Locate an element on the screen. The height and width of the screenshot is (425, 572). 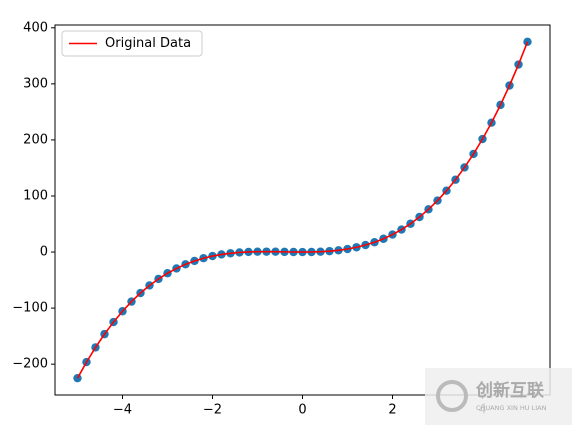
legend-box is located at coordinates (132, 43).